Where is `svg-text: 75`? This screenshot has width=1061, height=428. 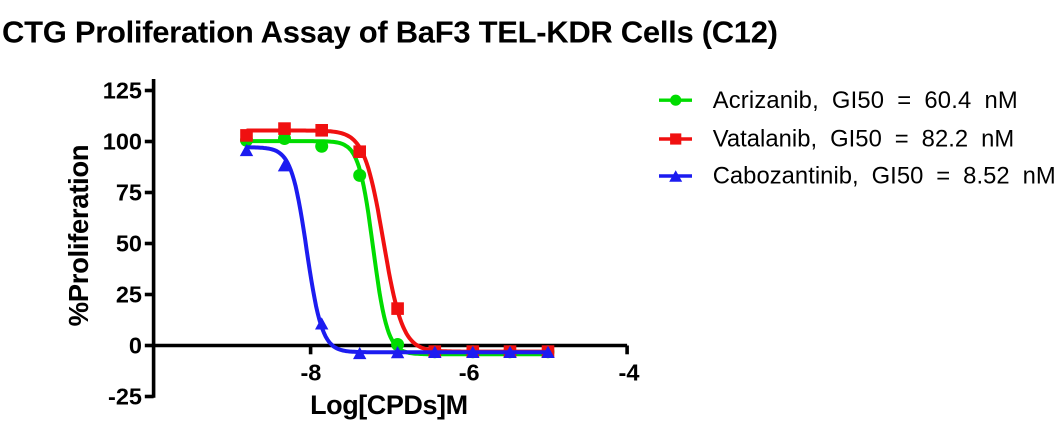 svg-text: 75 is located at coordinates (129, 193).